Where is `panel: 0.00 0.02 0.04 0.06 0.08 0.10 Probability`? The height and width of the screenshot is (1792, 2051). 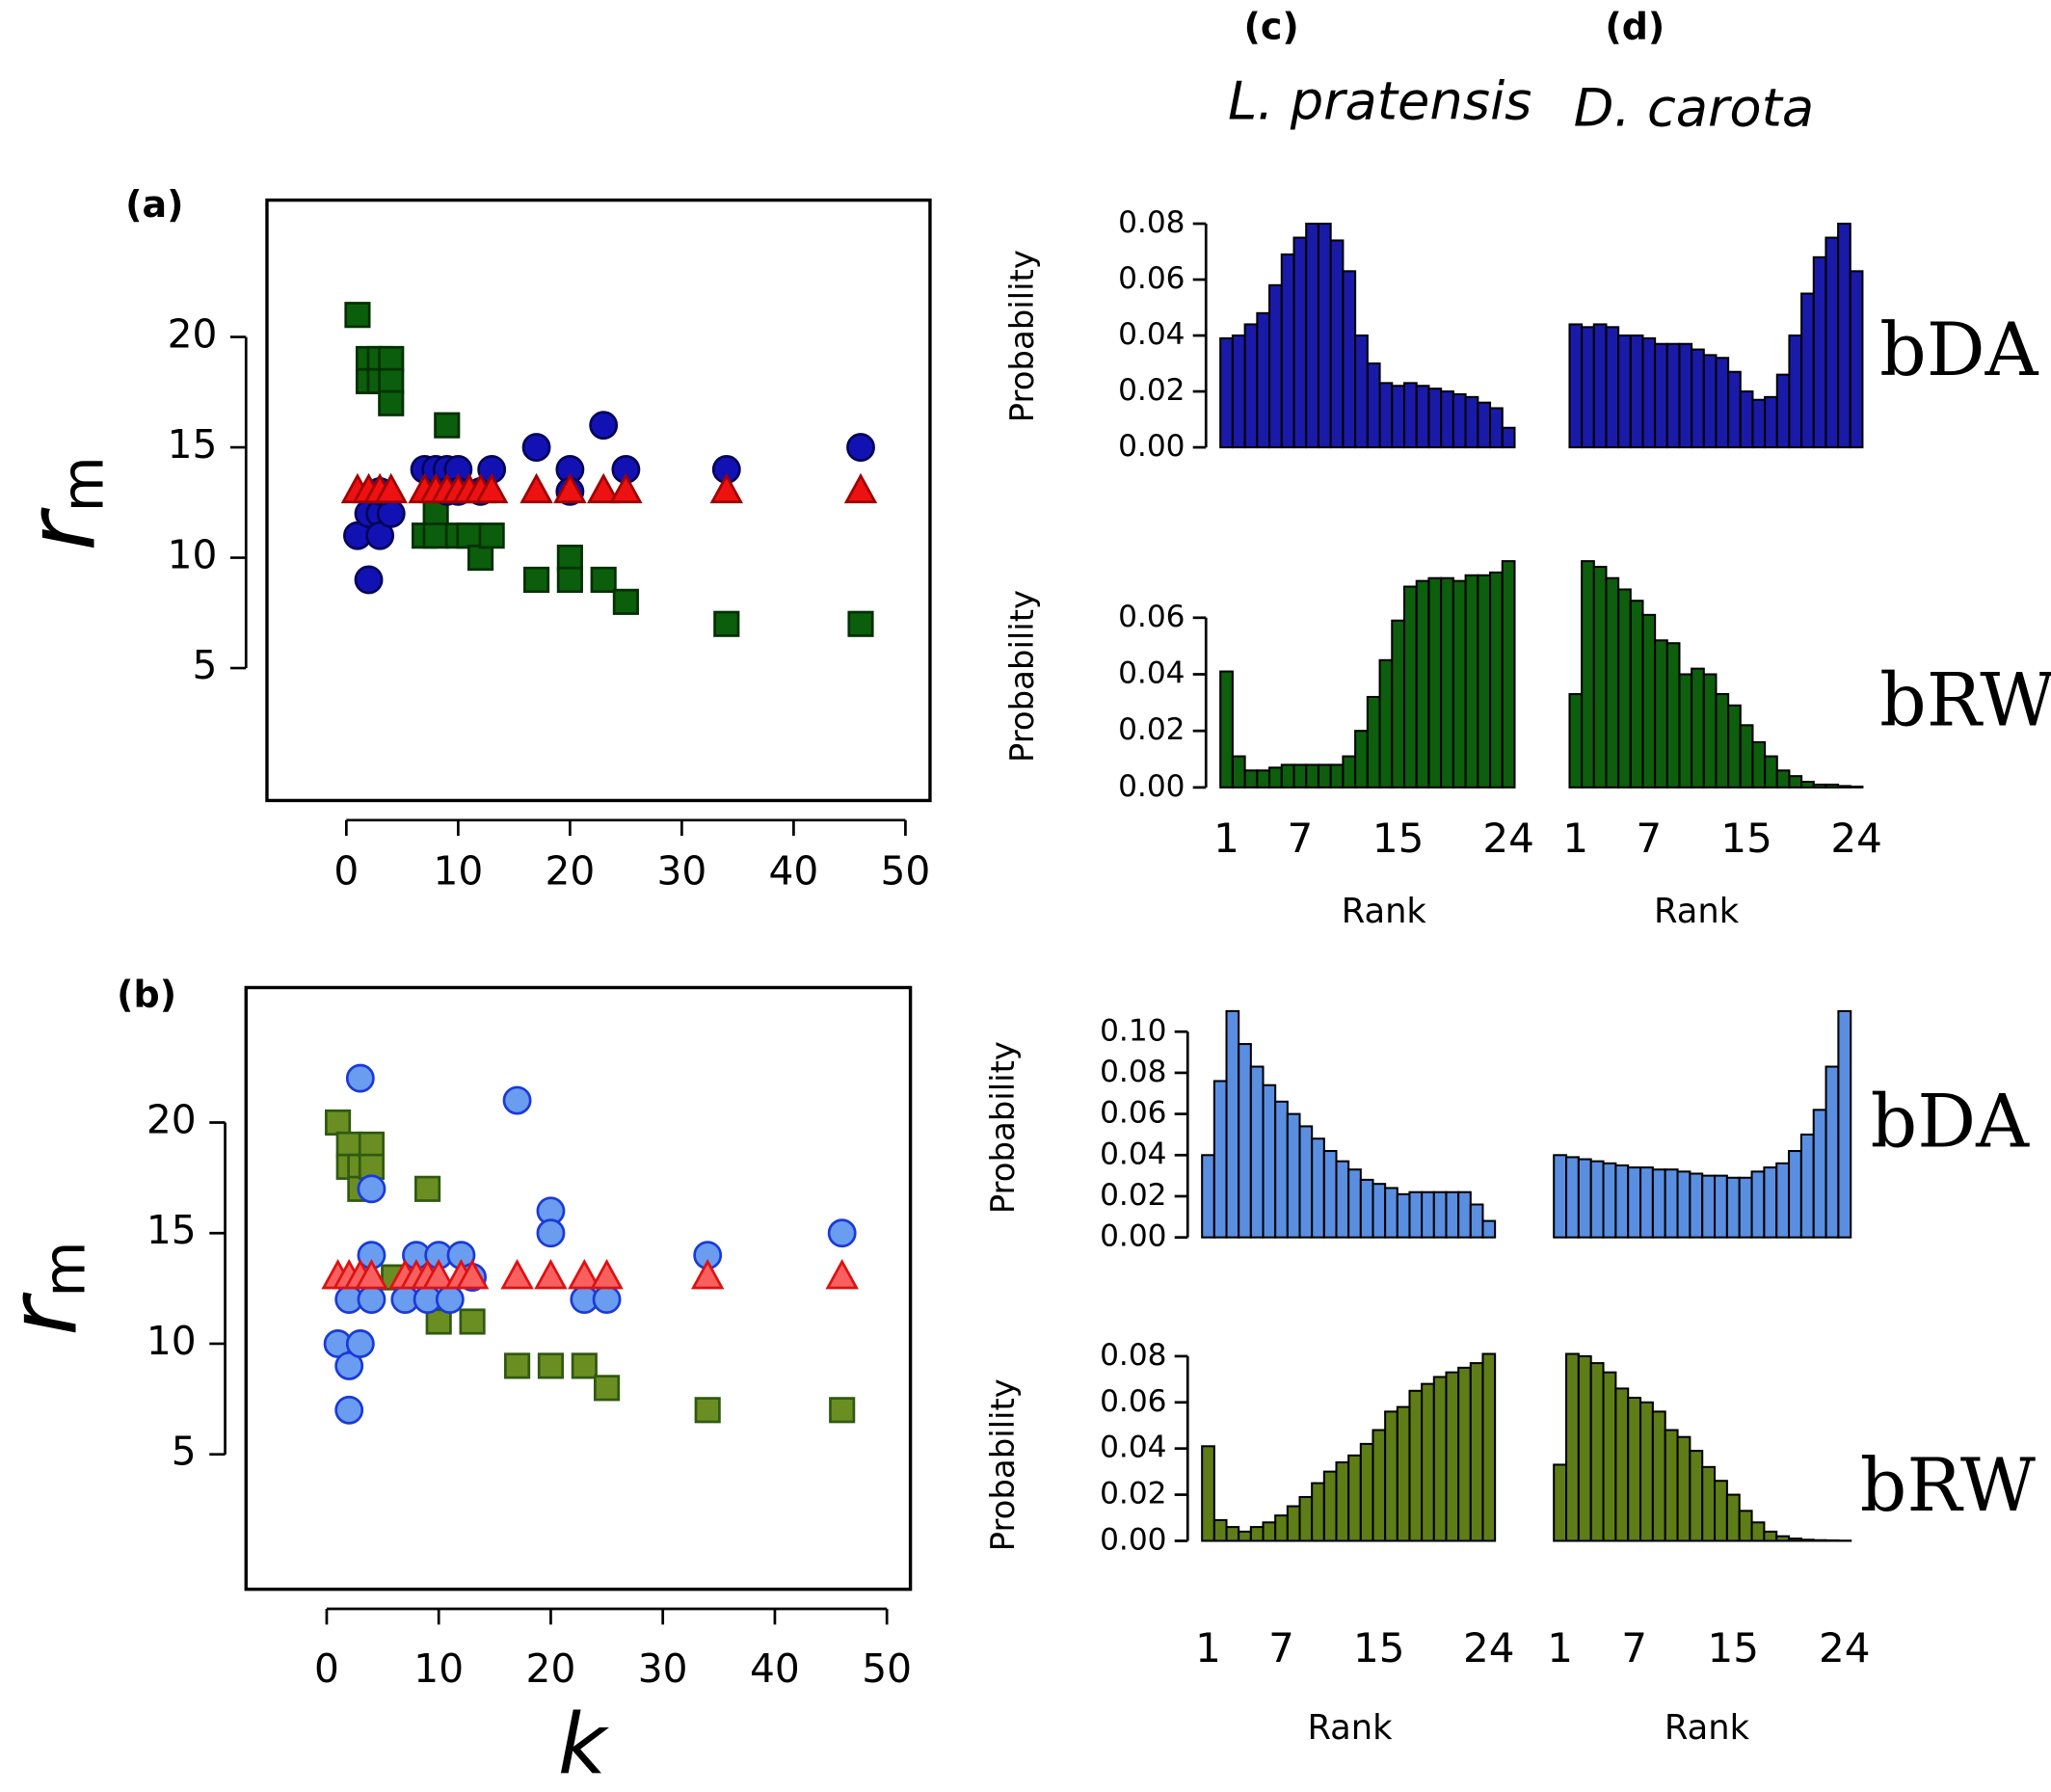 panel: 0.00 0.02 0.04 0.06 0.08 0.10 Probability is located at coordinates (1240, 1131).